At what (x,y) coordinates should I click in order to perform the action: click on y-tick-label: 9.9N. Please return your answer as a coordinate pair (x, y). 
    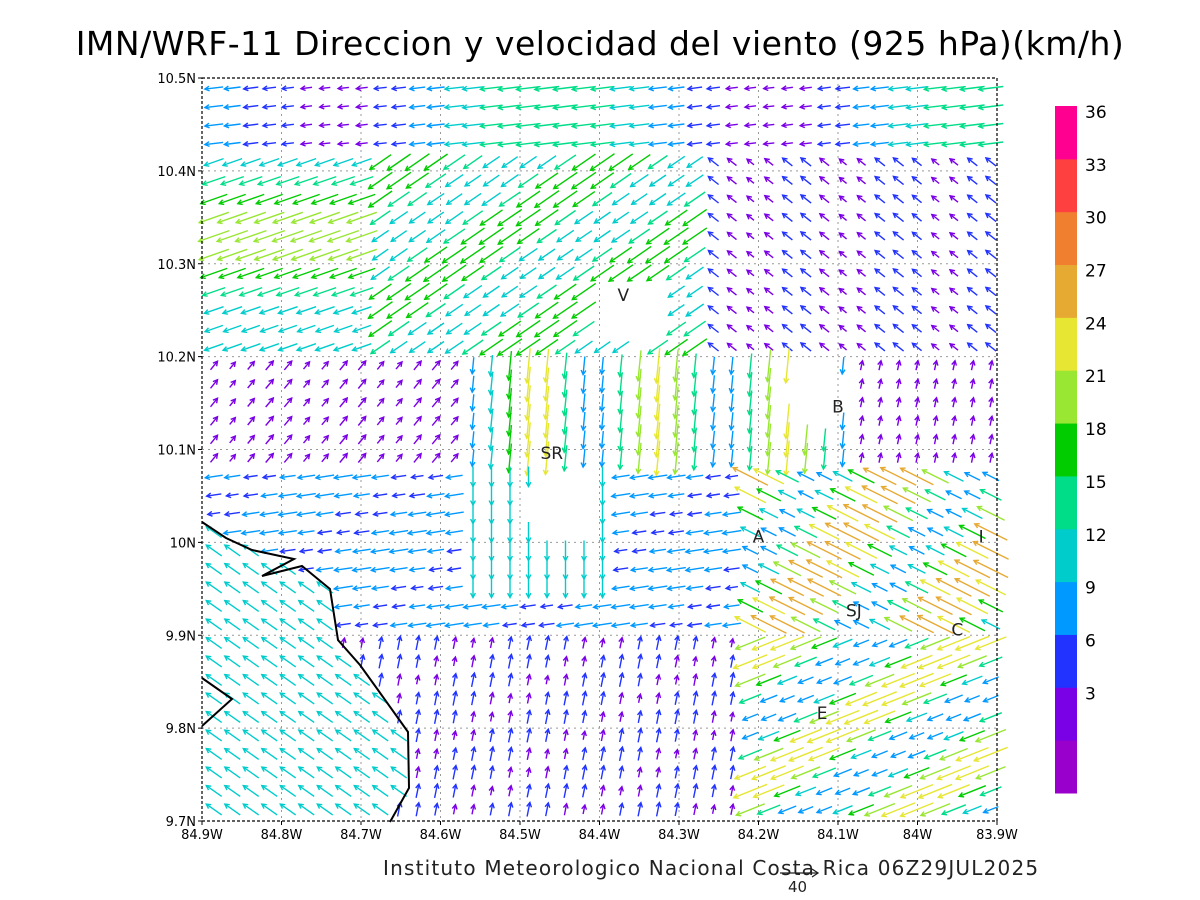
    Looking at the image, I should click on (181, 636).